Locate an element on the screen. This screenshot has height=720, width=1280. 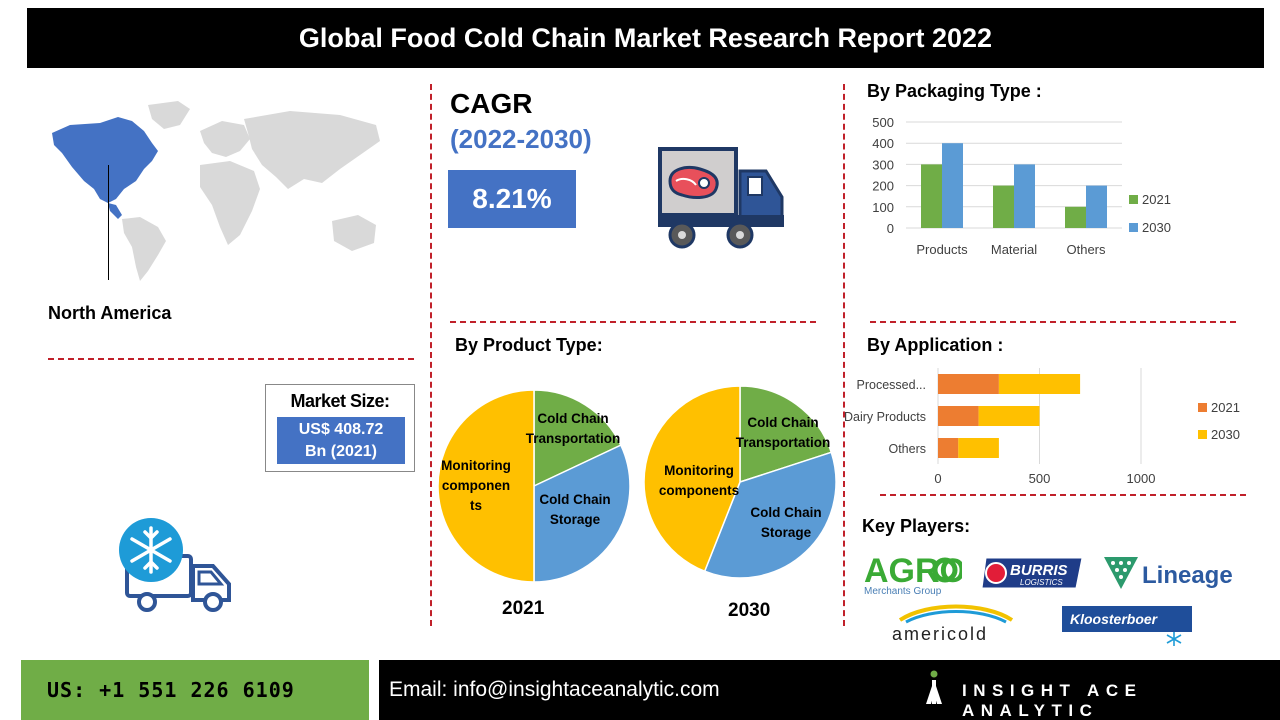
lineage-logo-text: Lineage is located at coordinates (1187, 575).